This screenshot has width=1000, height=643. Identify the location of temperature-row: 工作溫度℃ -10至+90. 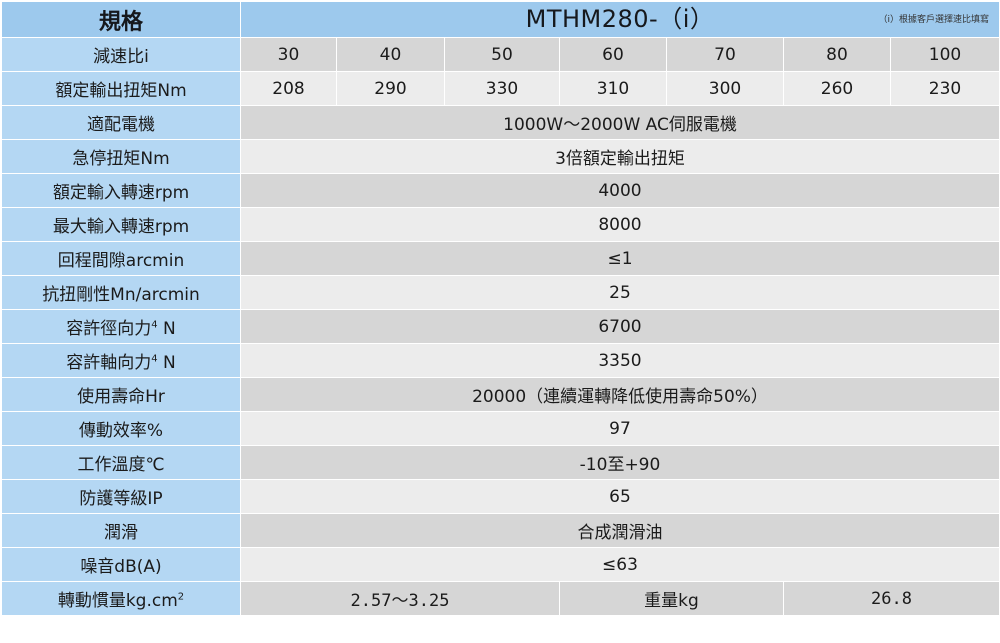
(500, 462).